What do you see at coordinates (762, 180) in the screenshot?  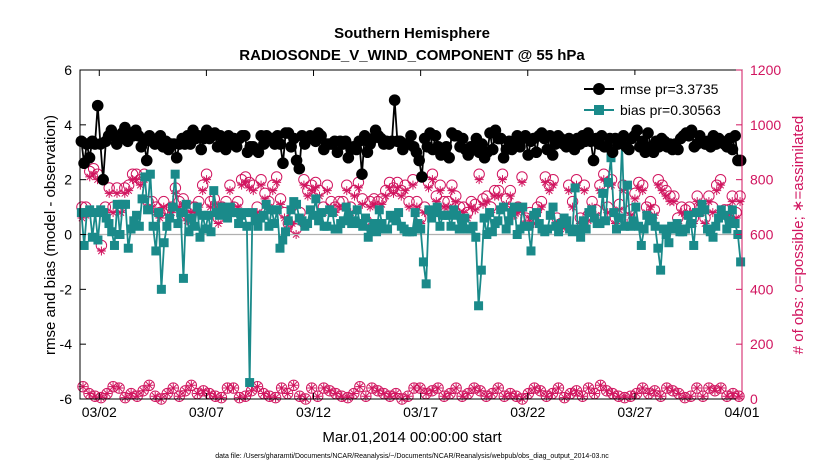 I see `y-right-tick-label: 800` at bounding box center [762, 180].